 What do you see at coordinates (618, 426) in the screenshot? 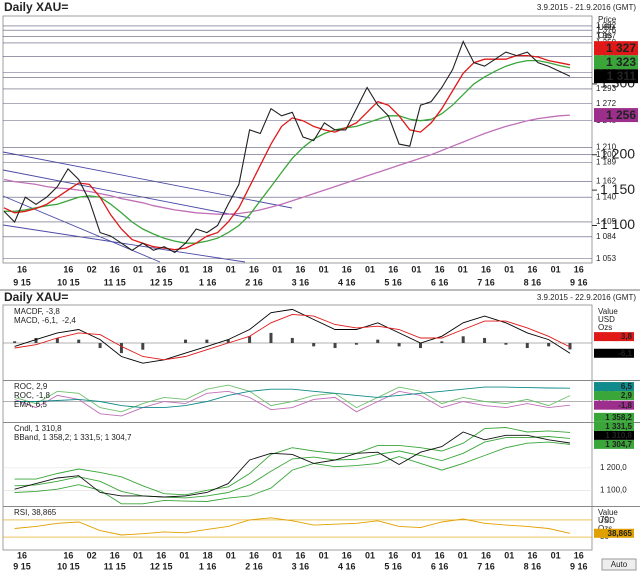
I see `value-box-label: 1 331,5` at bounding box center [618, 426].